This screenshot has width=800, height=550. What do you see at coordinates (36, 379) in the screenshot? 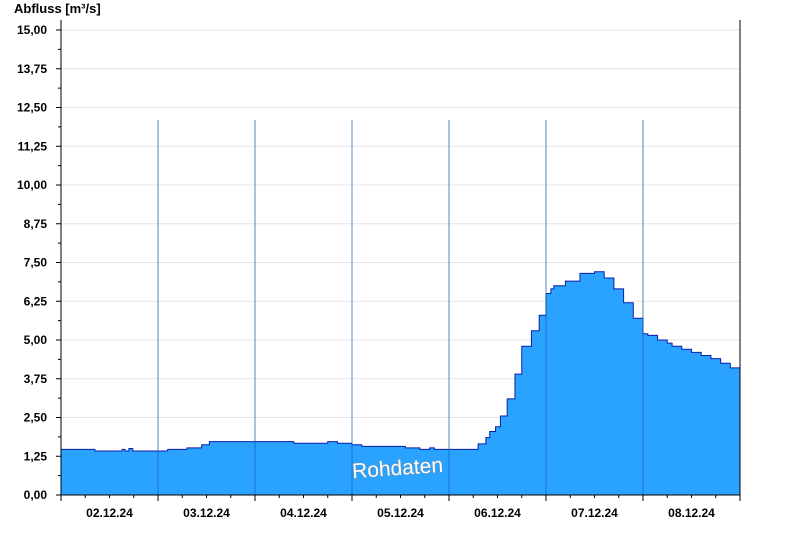
I see `y-tick-label: 3,75` at bounding box center [36, 379].